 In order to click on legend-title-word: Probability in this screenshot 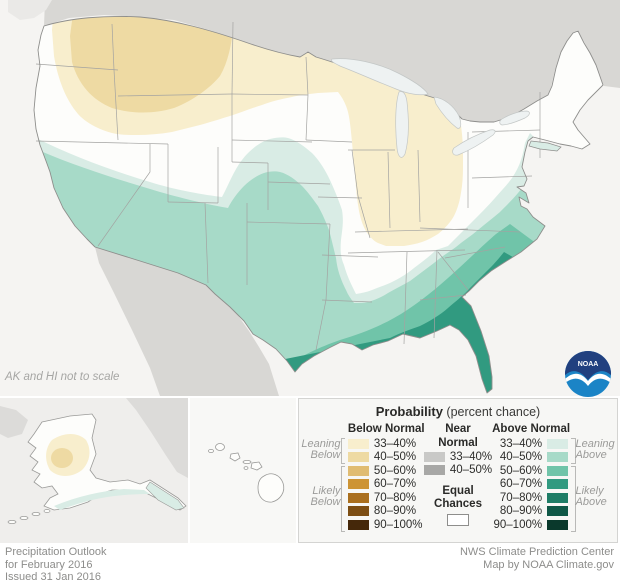, I will do `click(409, 411)`.